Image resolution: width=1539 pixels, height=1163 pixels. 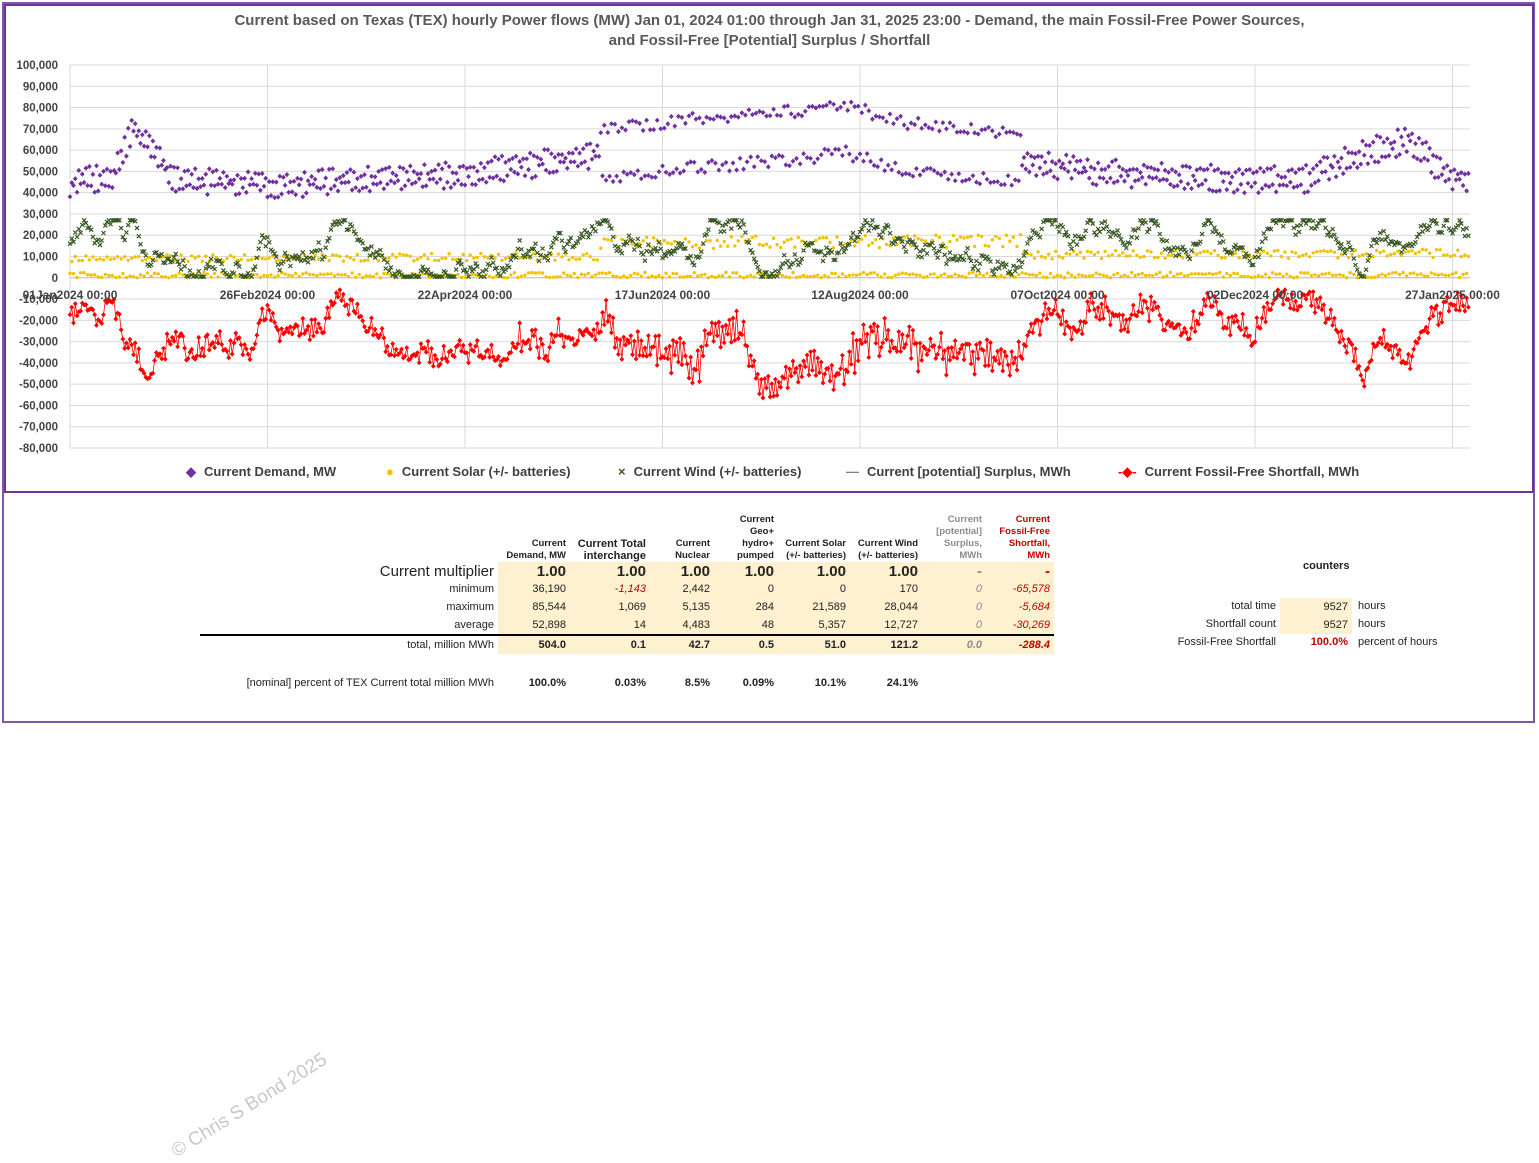 What do you see at coordinates (40, 236) in the screenshot?
I see `y-tick-label: 20,000` at bounding box center [40, 236].